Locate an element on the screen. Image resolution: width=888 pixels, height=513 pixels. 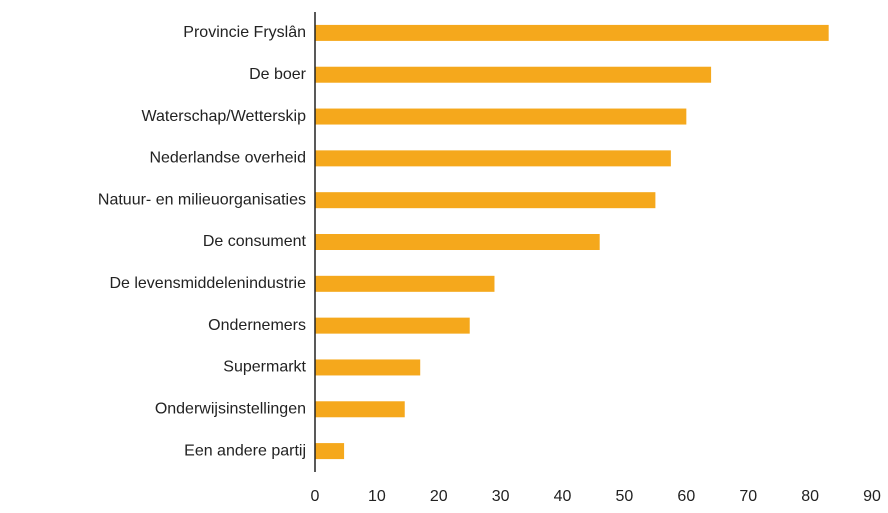
y-tick-label: Waterschap/Wetterskip is located at coordinates (224, 116).